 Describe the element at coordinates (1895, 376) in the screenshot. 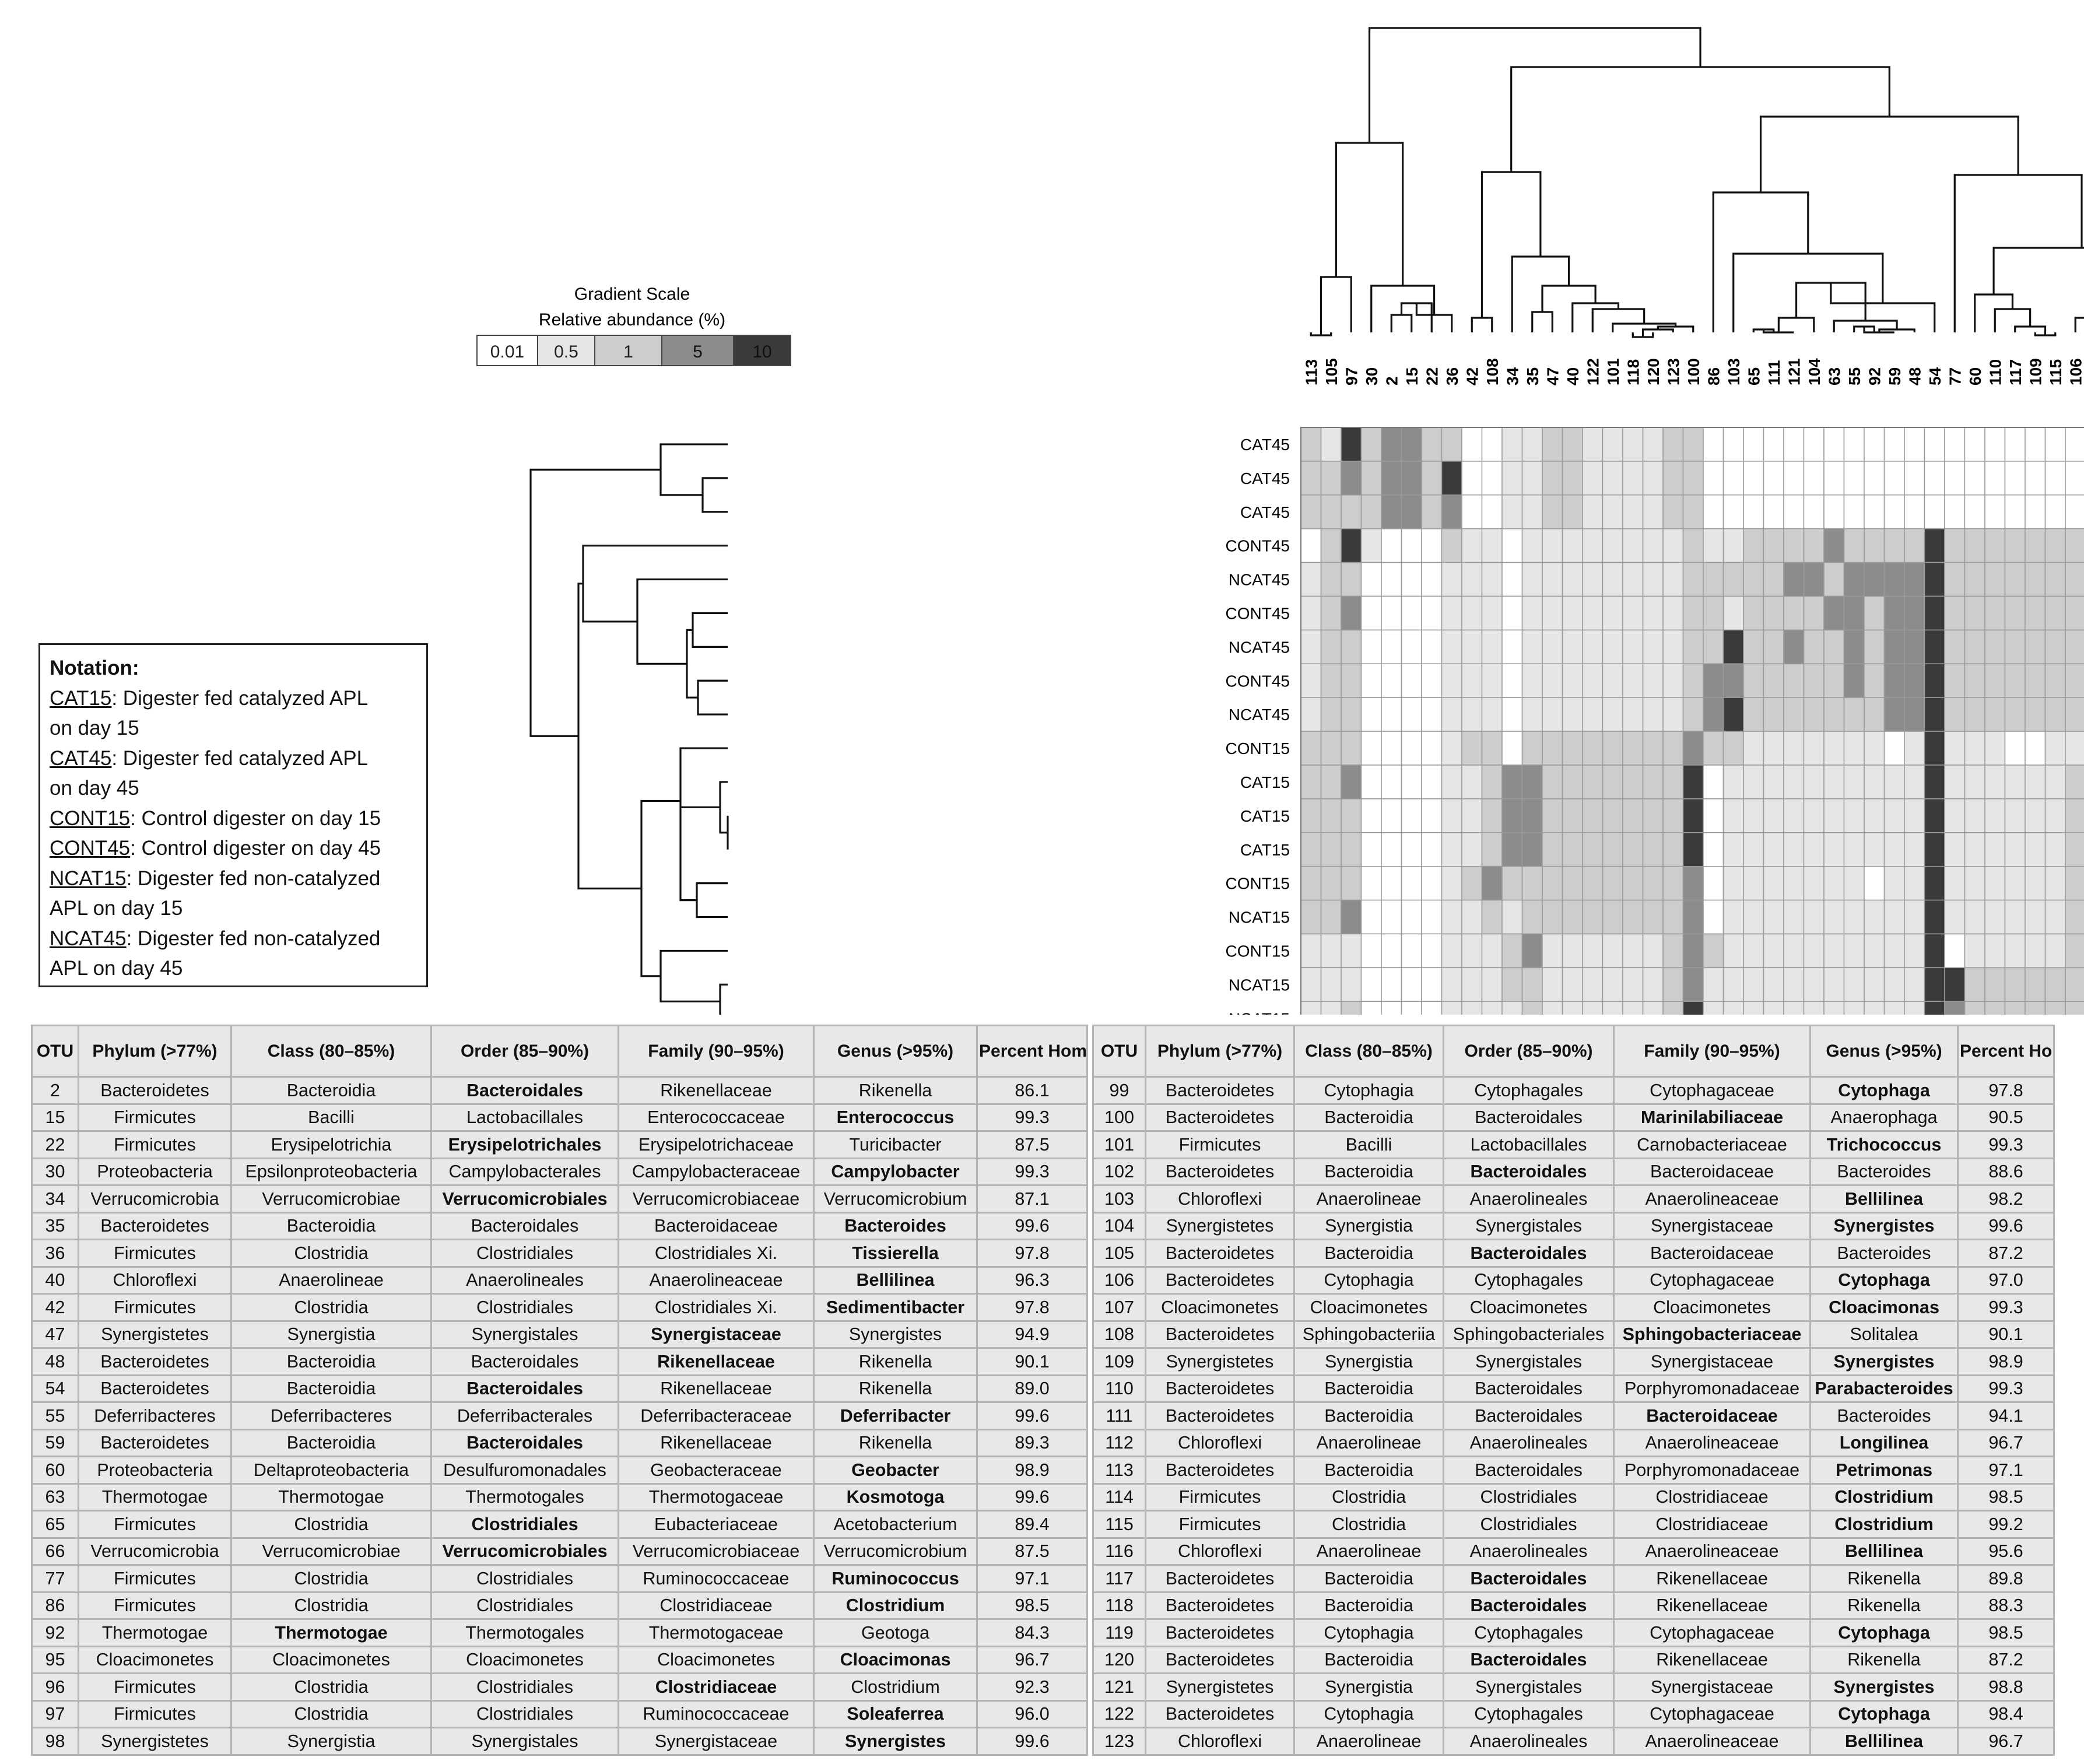

I see `column-label: 59` at that location.